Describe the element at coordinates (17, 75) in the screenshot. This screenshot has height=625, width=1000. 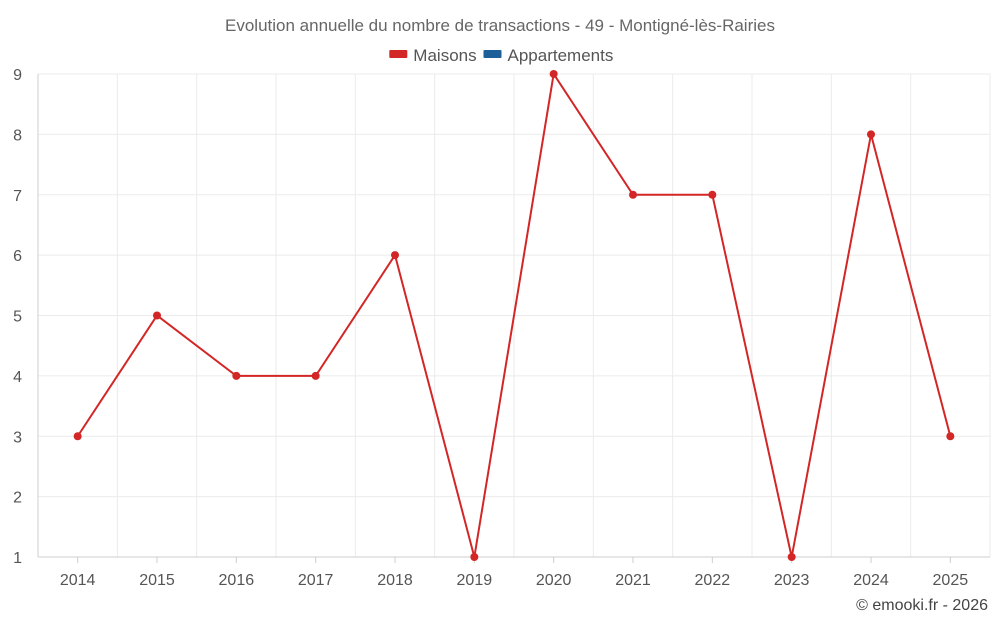
I see `y-tick-label: 9` at that location.